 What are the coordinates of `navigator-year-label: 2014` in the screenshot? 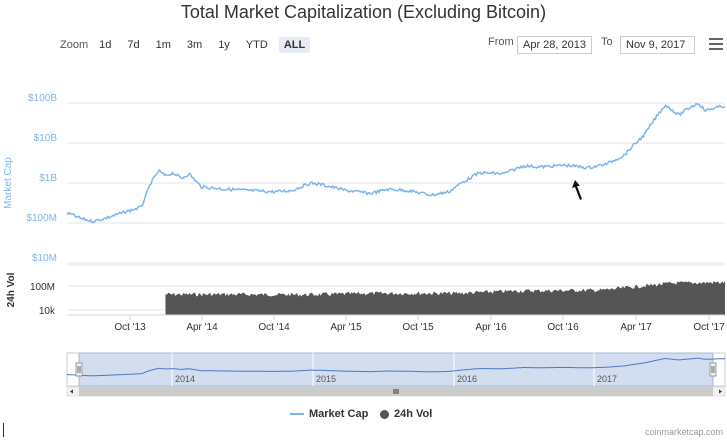 It's located at (185, 379).